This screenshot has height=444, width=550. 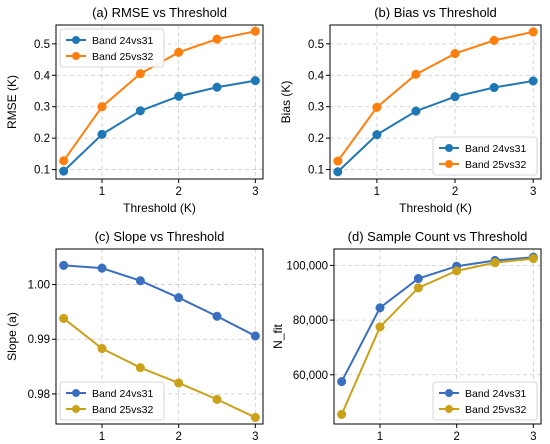 I want to click on chart-title: (c) Slope vs Threshold, so click(x=160, y=236).